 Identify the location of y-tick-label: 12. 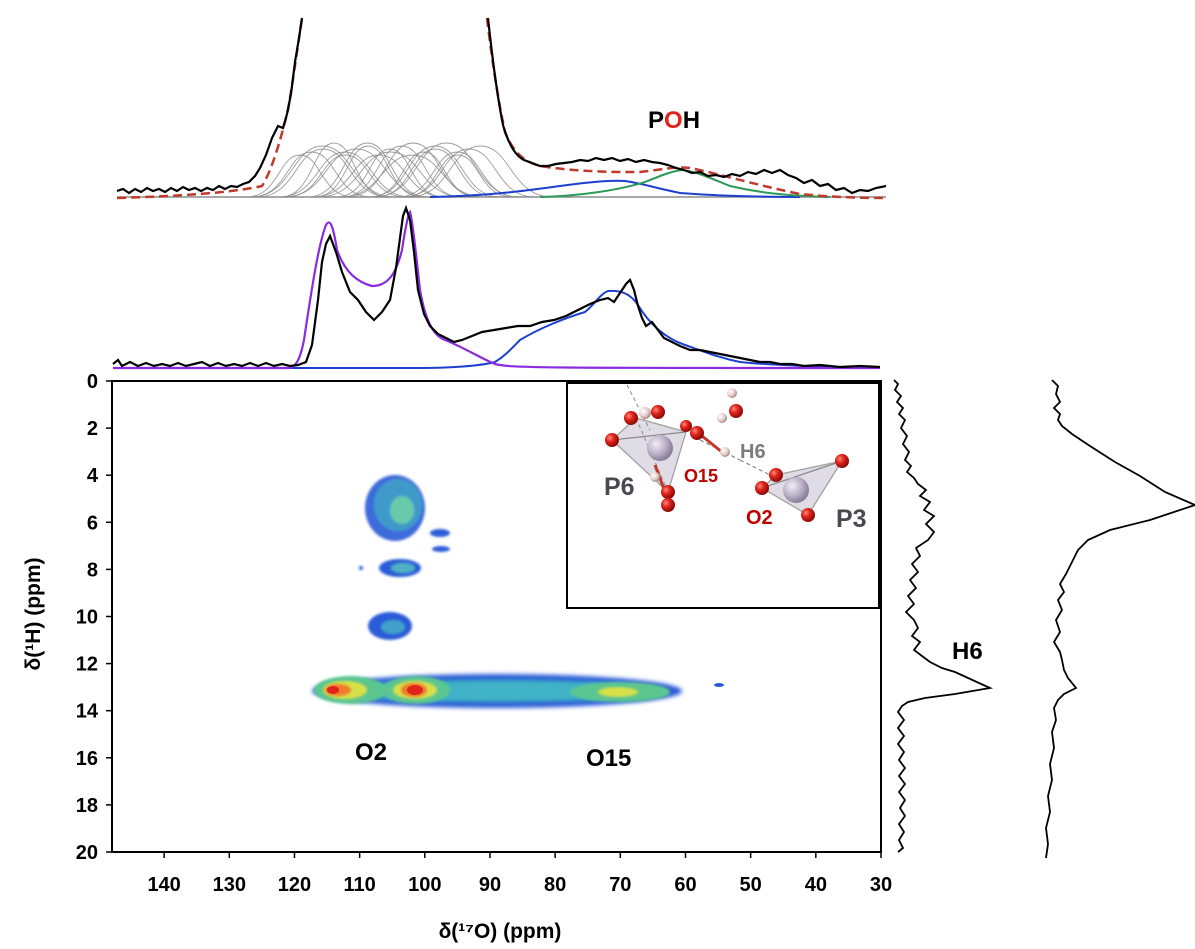
(87, 665).